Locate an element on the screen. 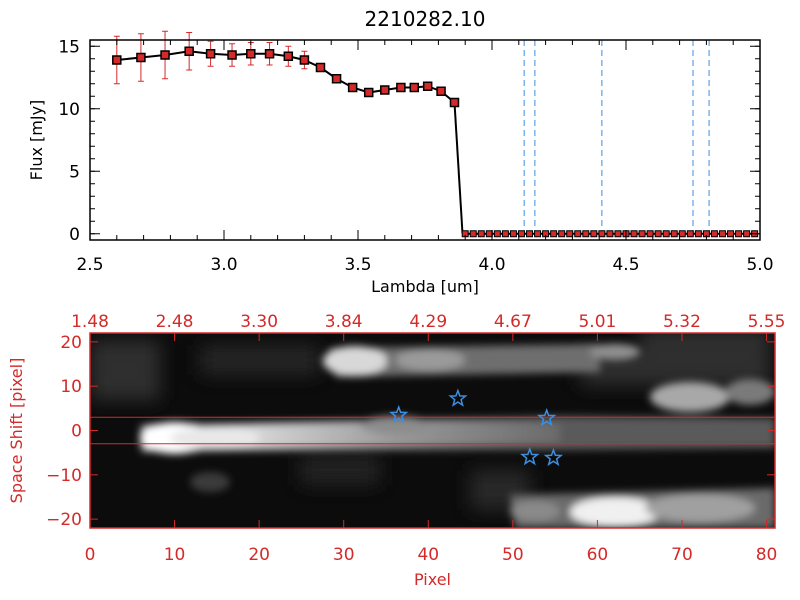 This screenshot has width=800, height=600. pixel-tick-label: 0 is located at coordinates (90, 555).